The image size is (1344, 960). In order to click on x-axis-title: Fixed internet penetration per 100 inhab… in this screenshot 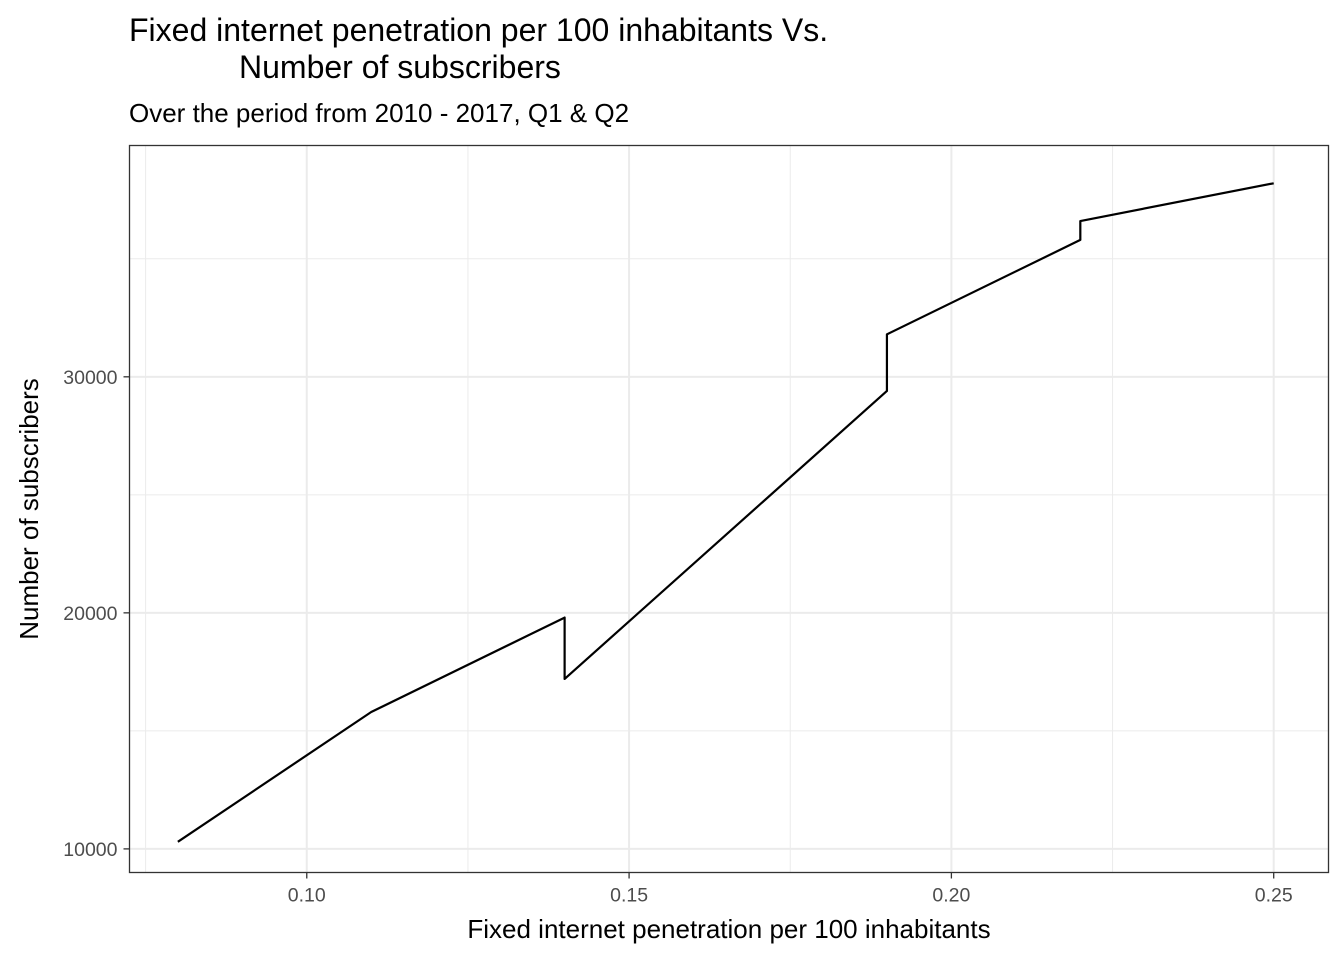, I will do `click(728, 929)`.